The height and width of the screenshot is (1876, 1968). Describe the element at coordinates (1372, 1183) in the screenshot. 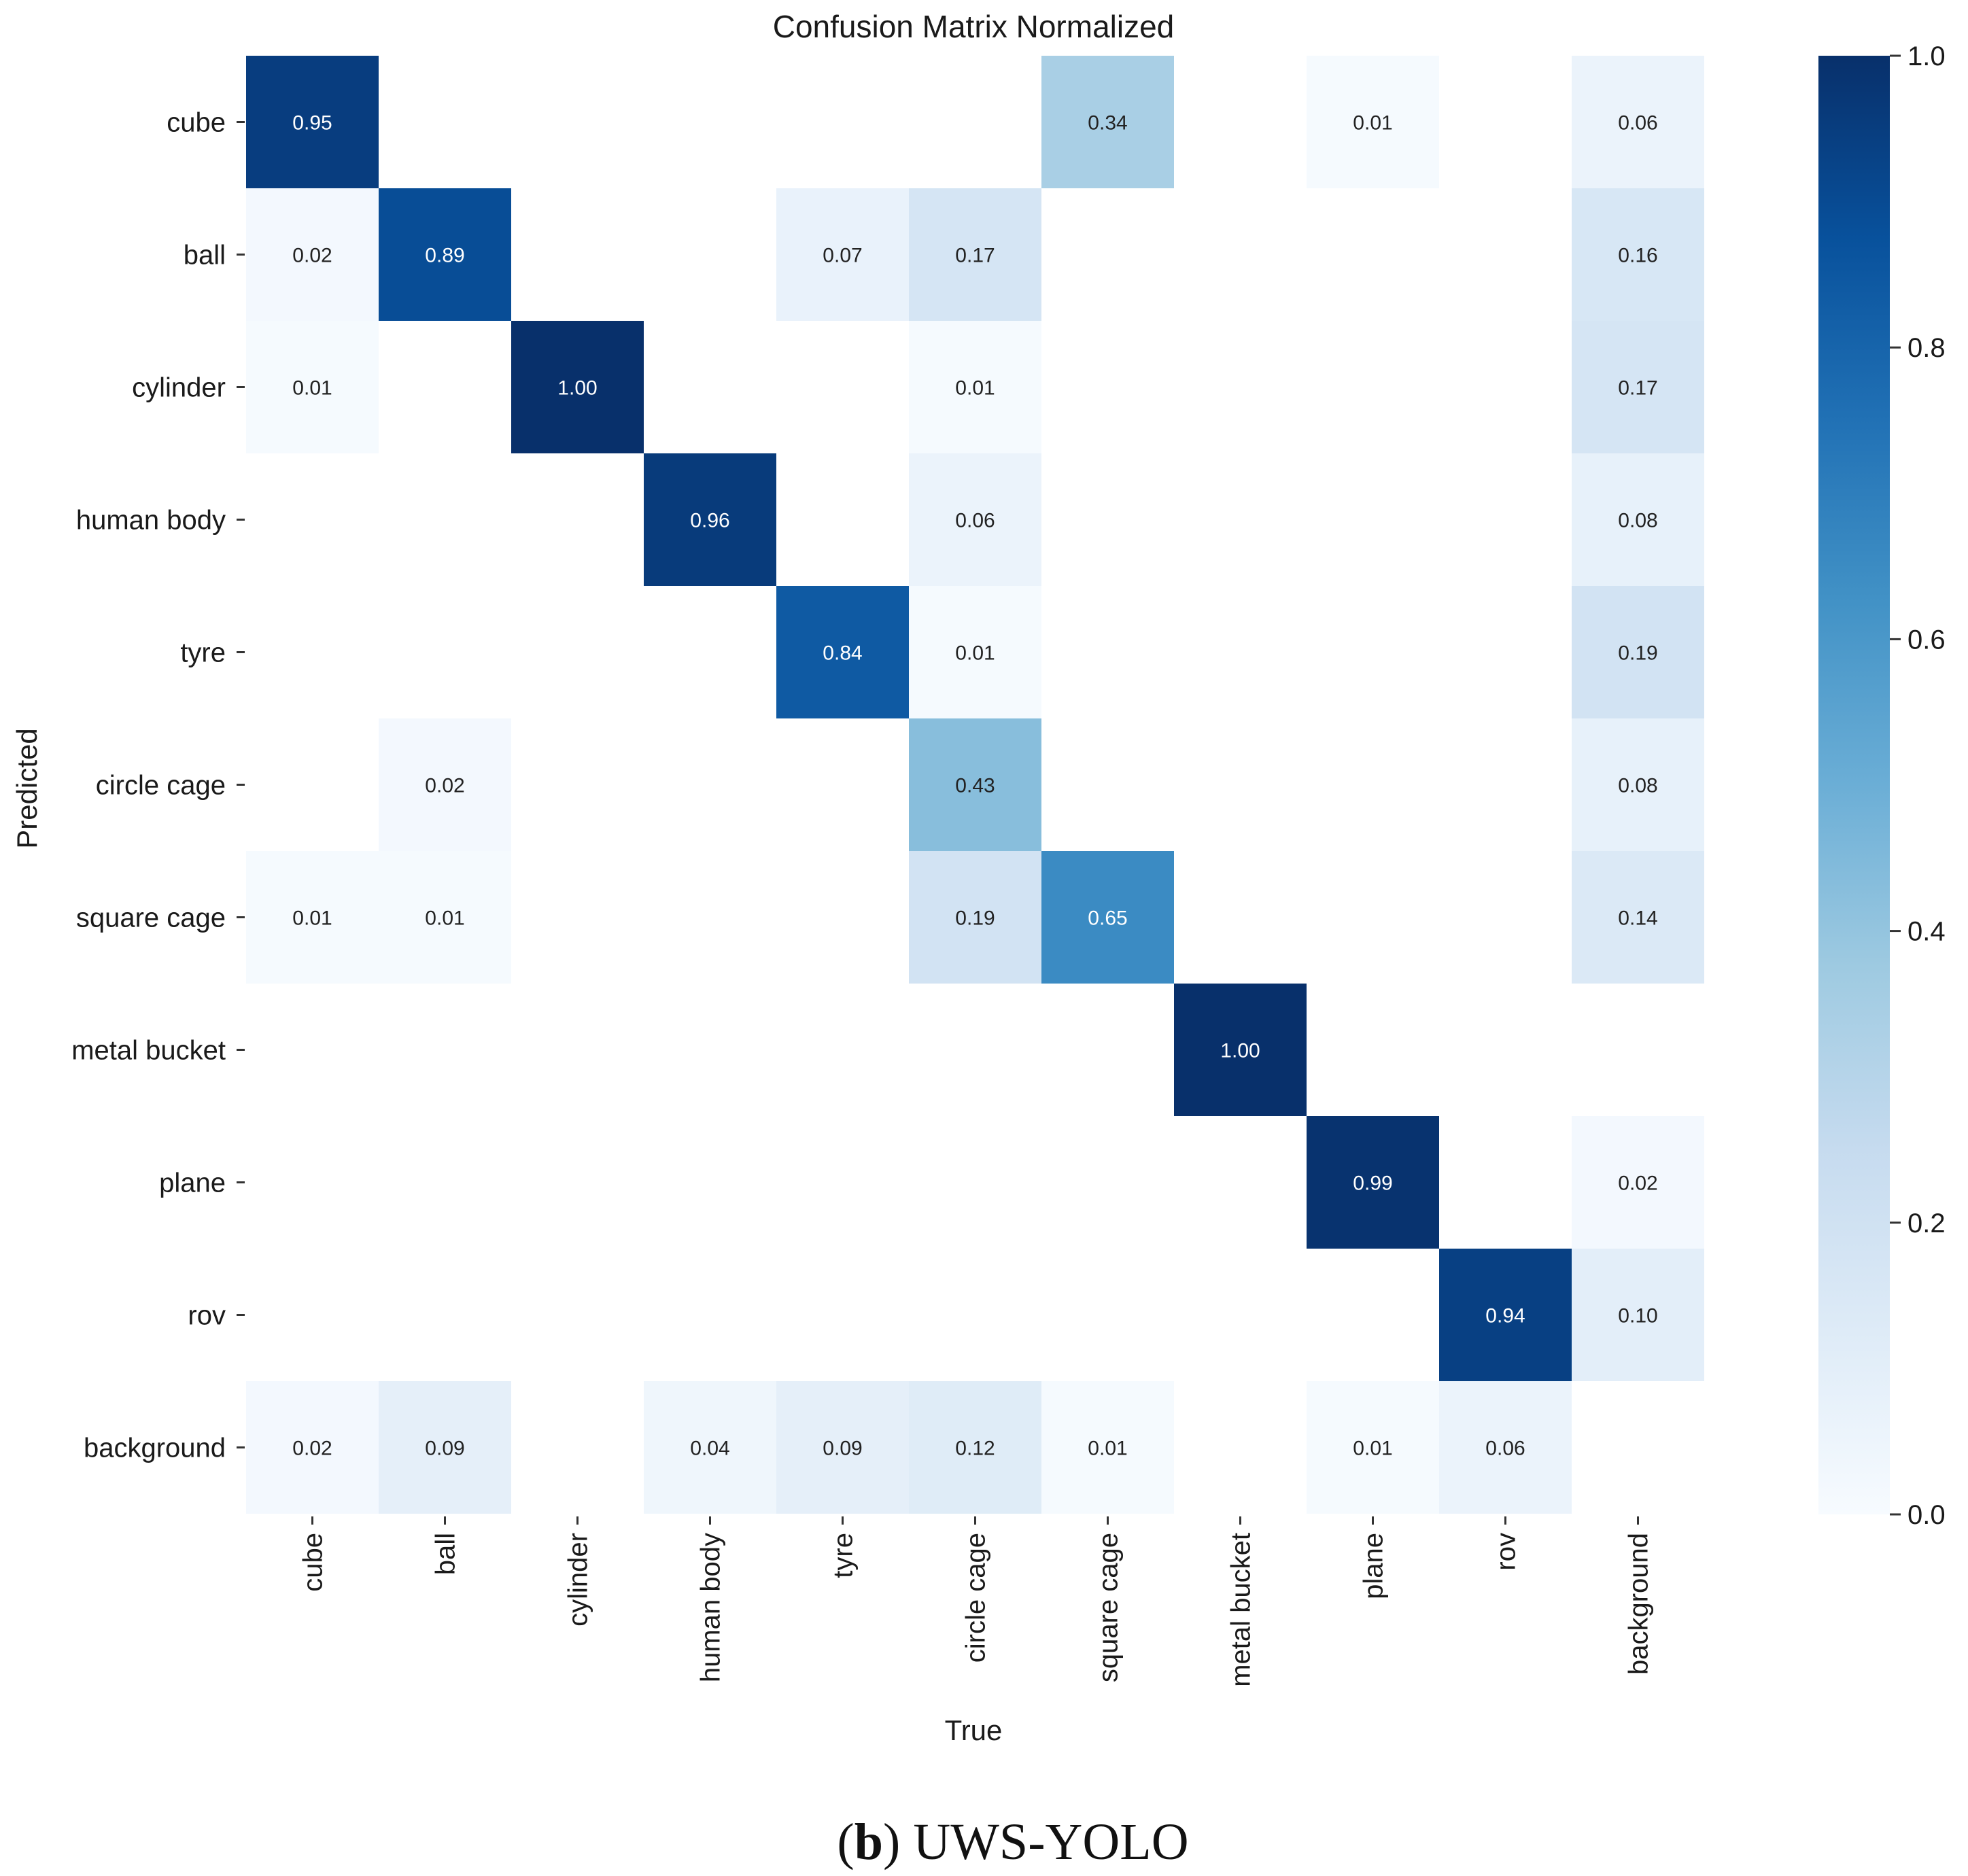

I see `cell-value-label: 0.99` at that location.